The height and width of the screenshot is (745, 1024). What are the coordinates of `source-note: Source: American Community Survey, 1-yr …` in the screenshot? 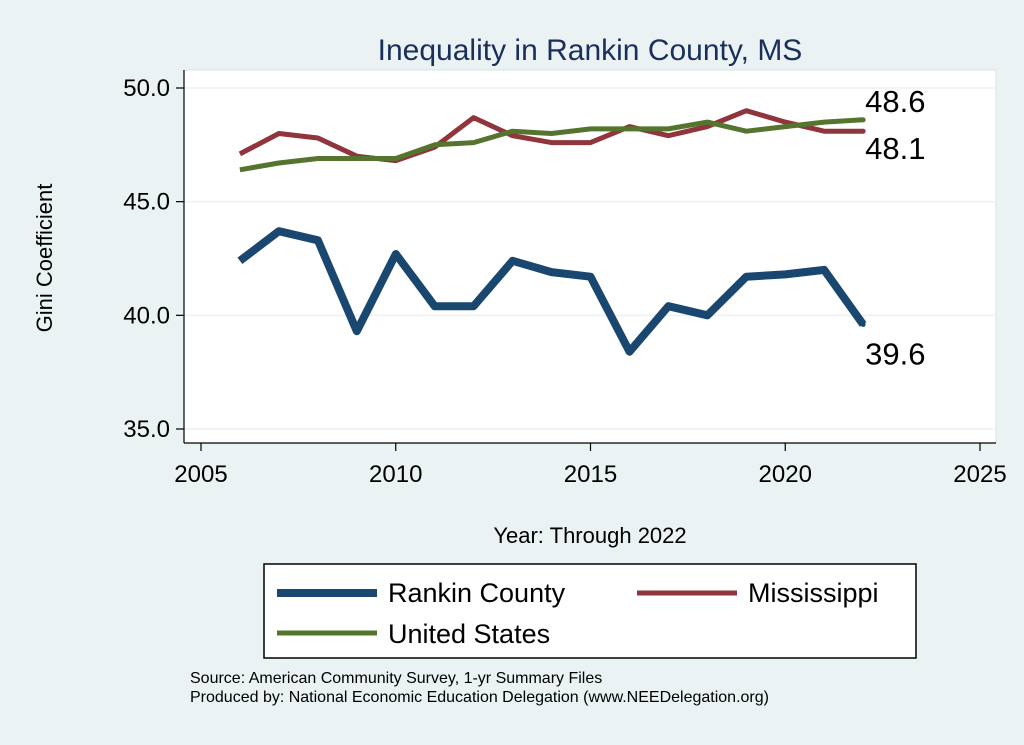 It's located at (396, 678).